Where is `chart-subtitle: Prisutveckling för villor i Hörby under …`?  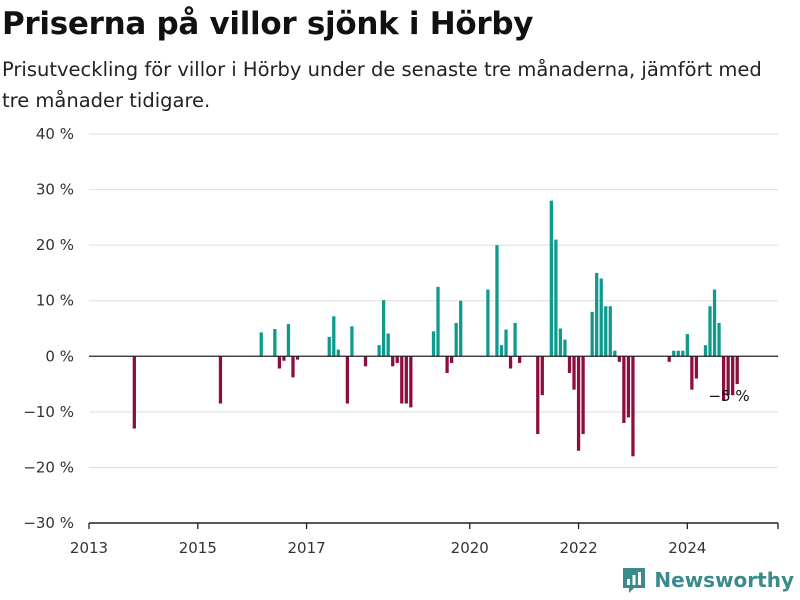
chart-subtitle: Prisutveckling för villor i Hörby under … is located at coordinates (382, 85).